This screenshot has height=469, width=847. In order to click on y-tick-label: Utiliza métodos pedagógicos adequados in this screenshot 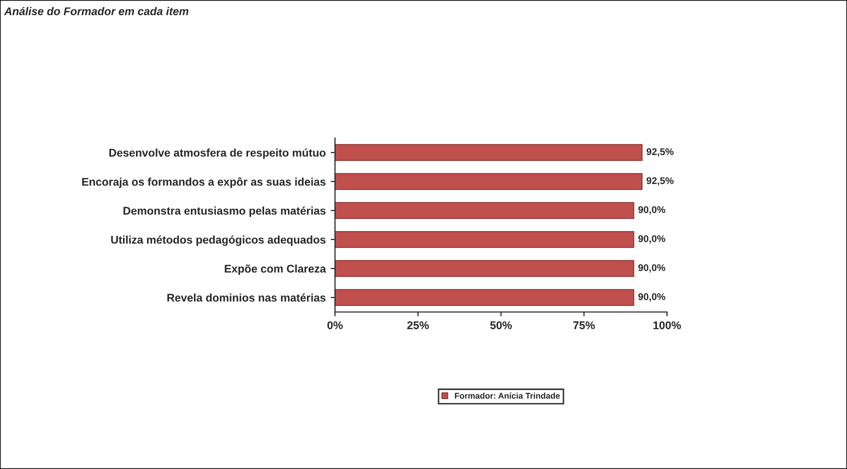, I will do `click(218, 240)`.